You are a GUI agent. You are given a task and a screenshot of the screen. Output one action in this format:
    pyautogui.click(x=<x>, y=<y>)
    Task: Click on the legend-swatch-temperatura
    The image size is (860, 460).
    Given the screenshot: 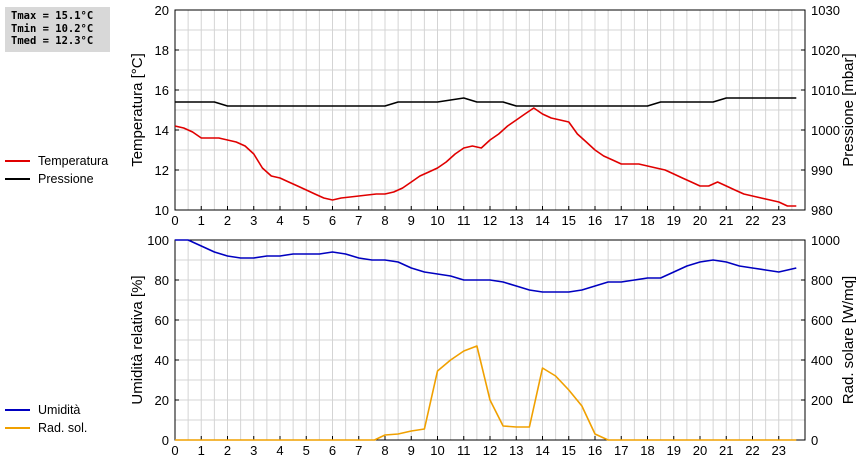 What is the action you would take?
    pyautogui.click(x=17, y=161)
    